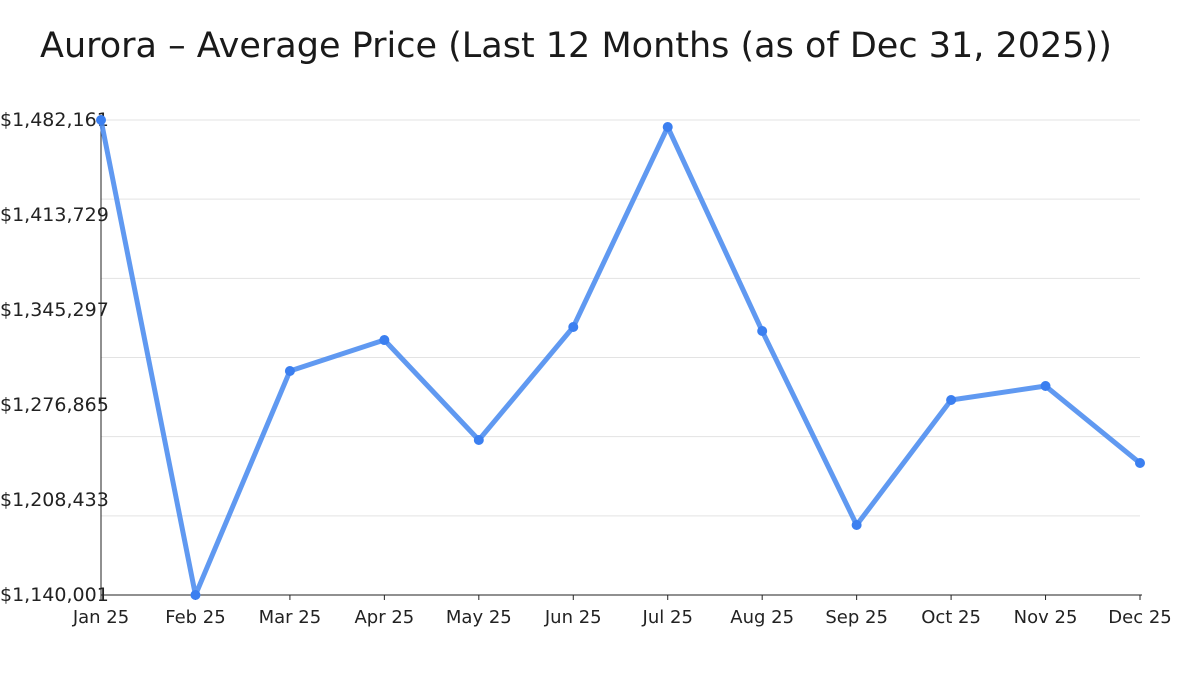  Describe the element at coordinates (573, 617) in the screenshot. I see `x-tick-label: Jun 25` at that location.